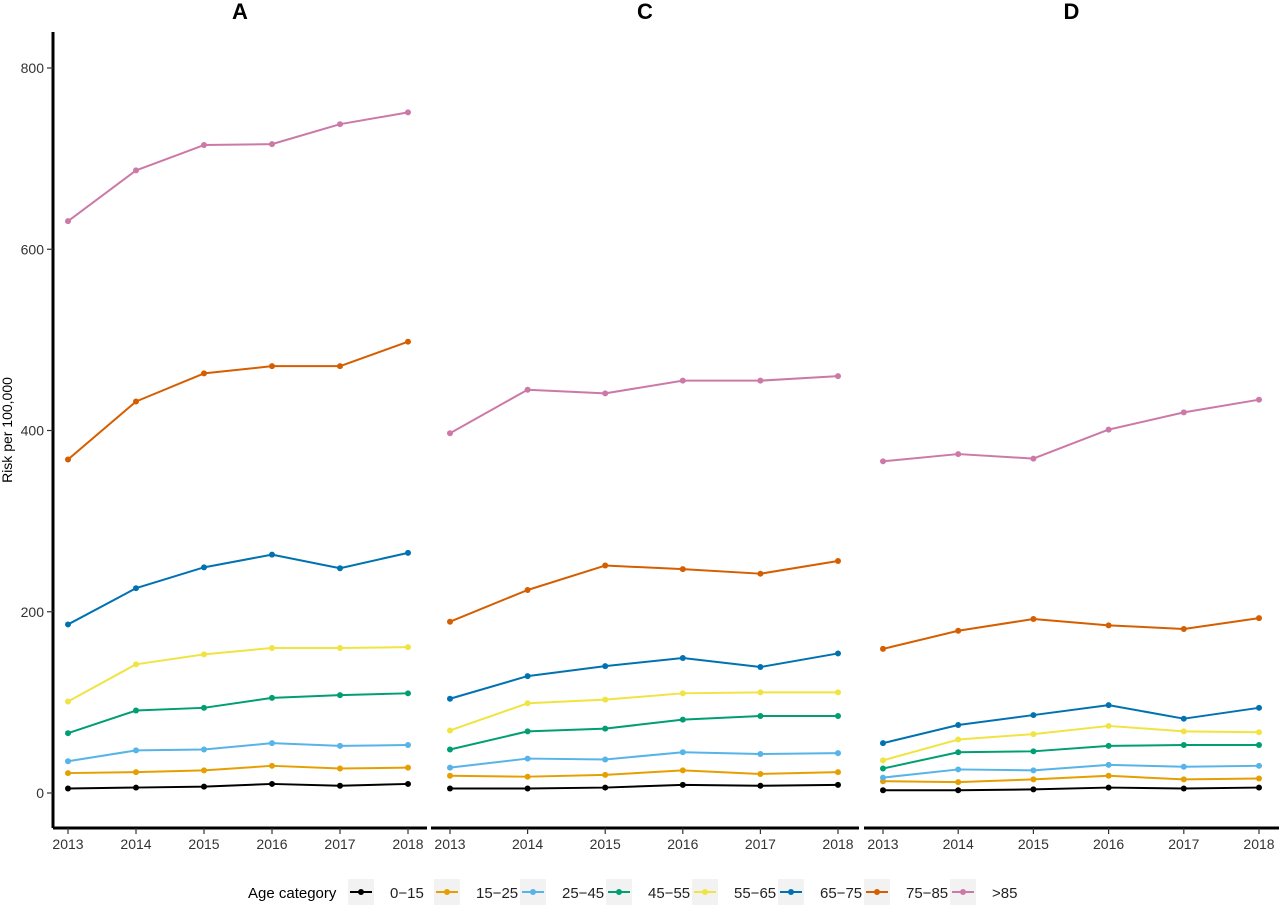  I want to click on legend-label: 0−15, so click(407, 893).